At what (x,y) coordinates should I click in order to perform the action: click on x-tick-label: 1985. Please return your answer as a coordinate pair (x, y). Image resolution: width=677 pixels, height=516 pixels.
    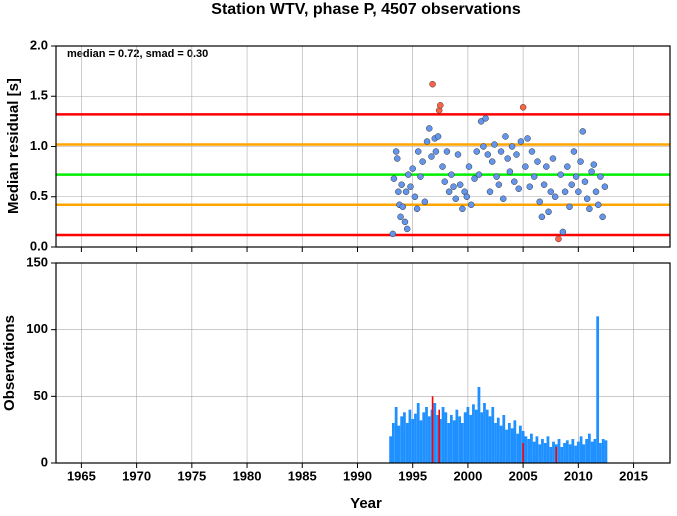
    Looking at the image, I should click on (302, 475).